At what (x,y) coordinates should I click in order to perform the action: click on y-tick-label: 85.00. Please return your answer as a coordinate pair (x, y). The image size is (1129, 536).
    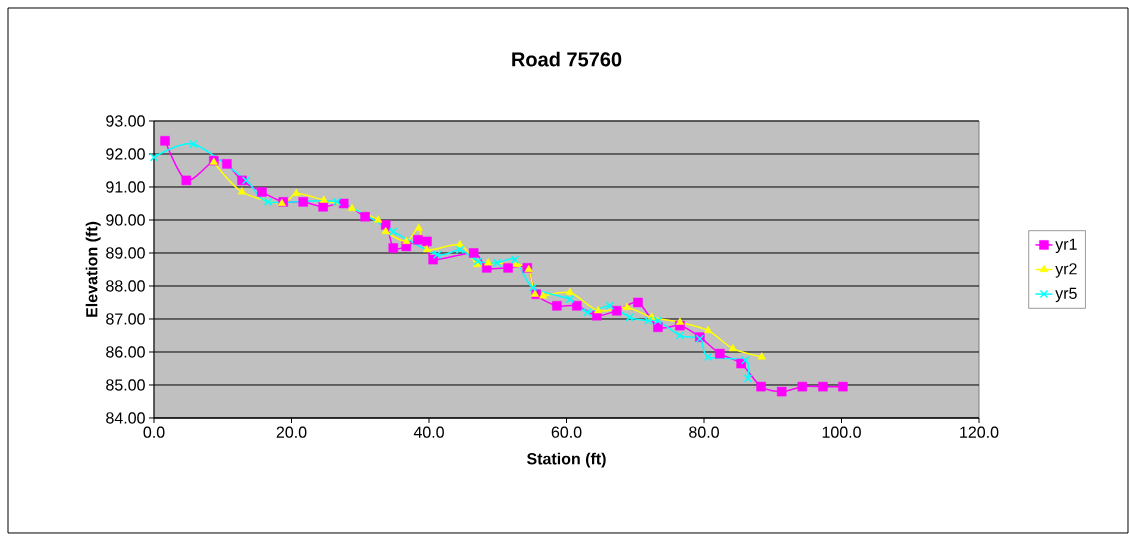
    Looking at the image, I should click on (125, 385).